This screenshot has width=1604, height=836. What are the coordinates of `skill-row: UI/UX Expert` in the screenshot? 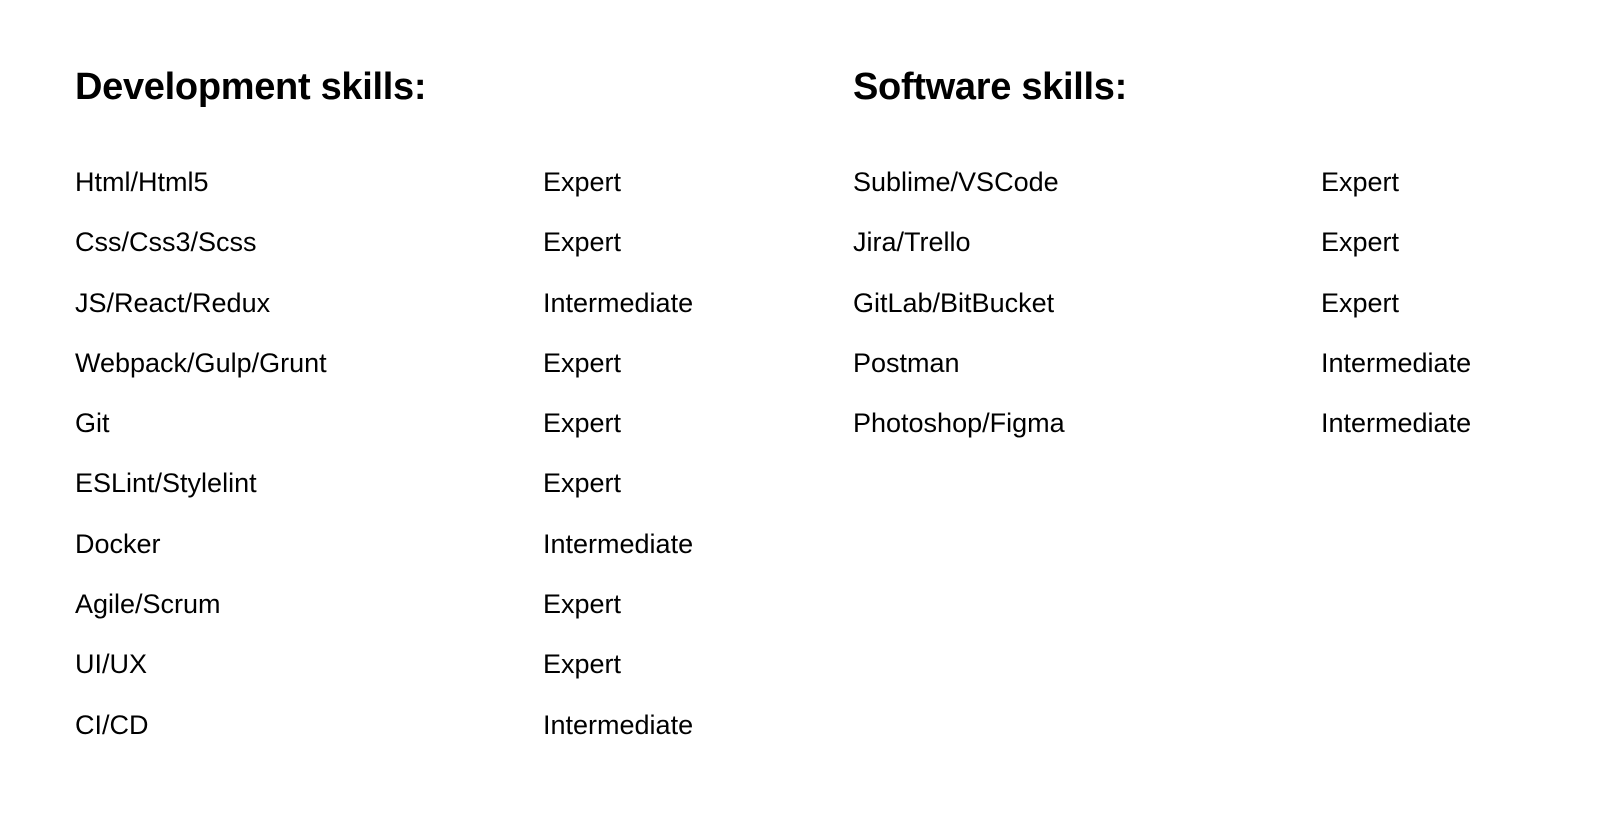 It's located at (445, 678).